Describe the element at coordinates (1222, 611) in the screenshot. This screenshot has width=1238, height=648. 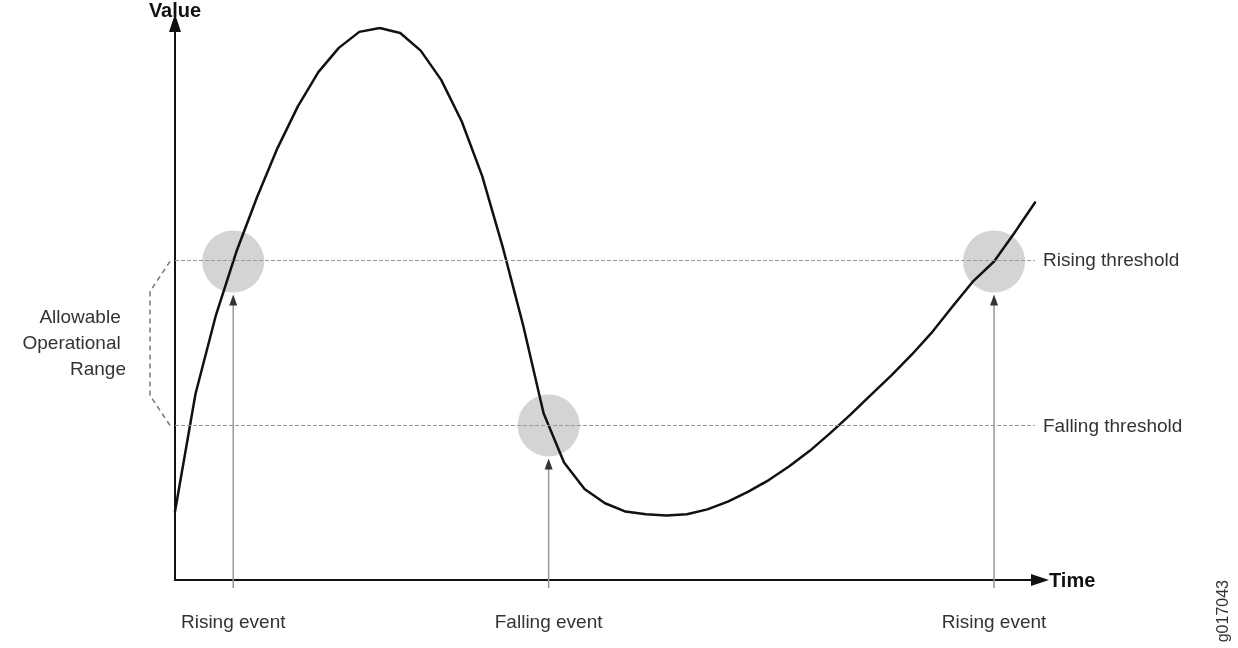
I see `text: g017043` at that location.